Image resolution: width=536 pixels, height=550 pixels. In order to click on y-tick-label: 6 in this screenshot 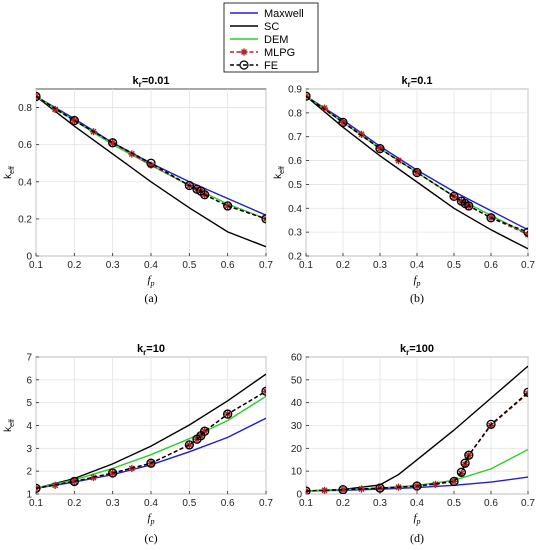, I will do `click(29, 380)`.